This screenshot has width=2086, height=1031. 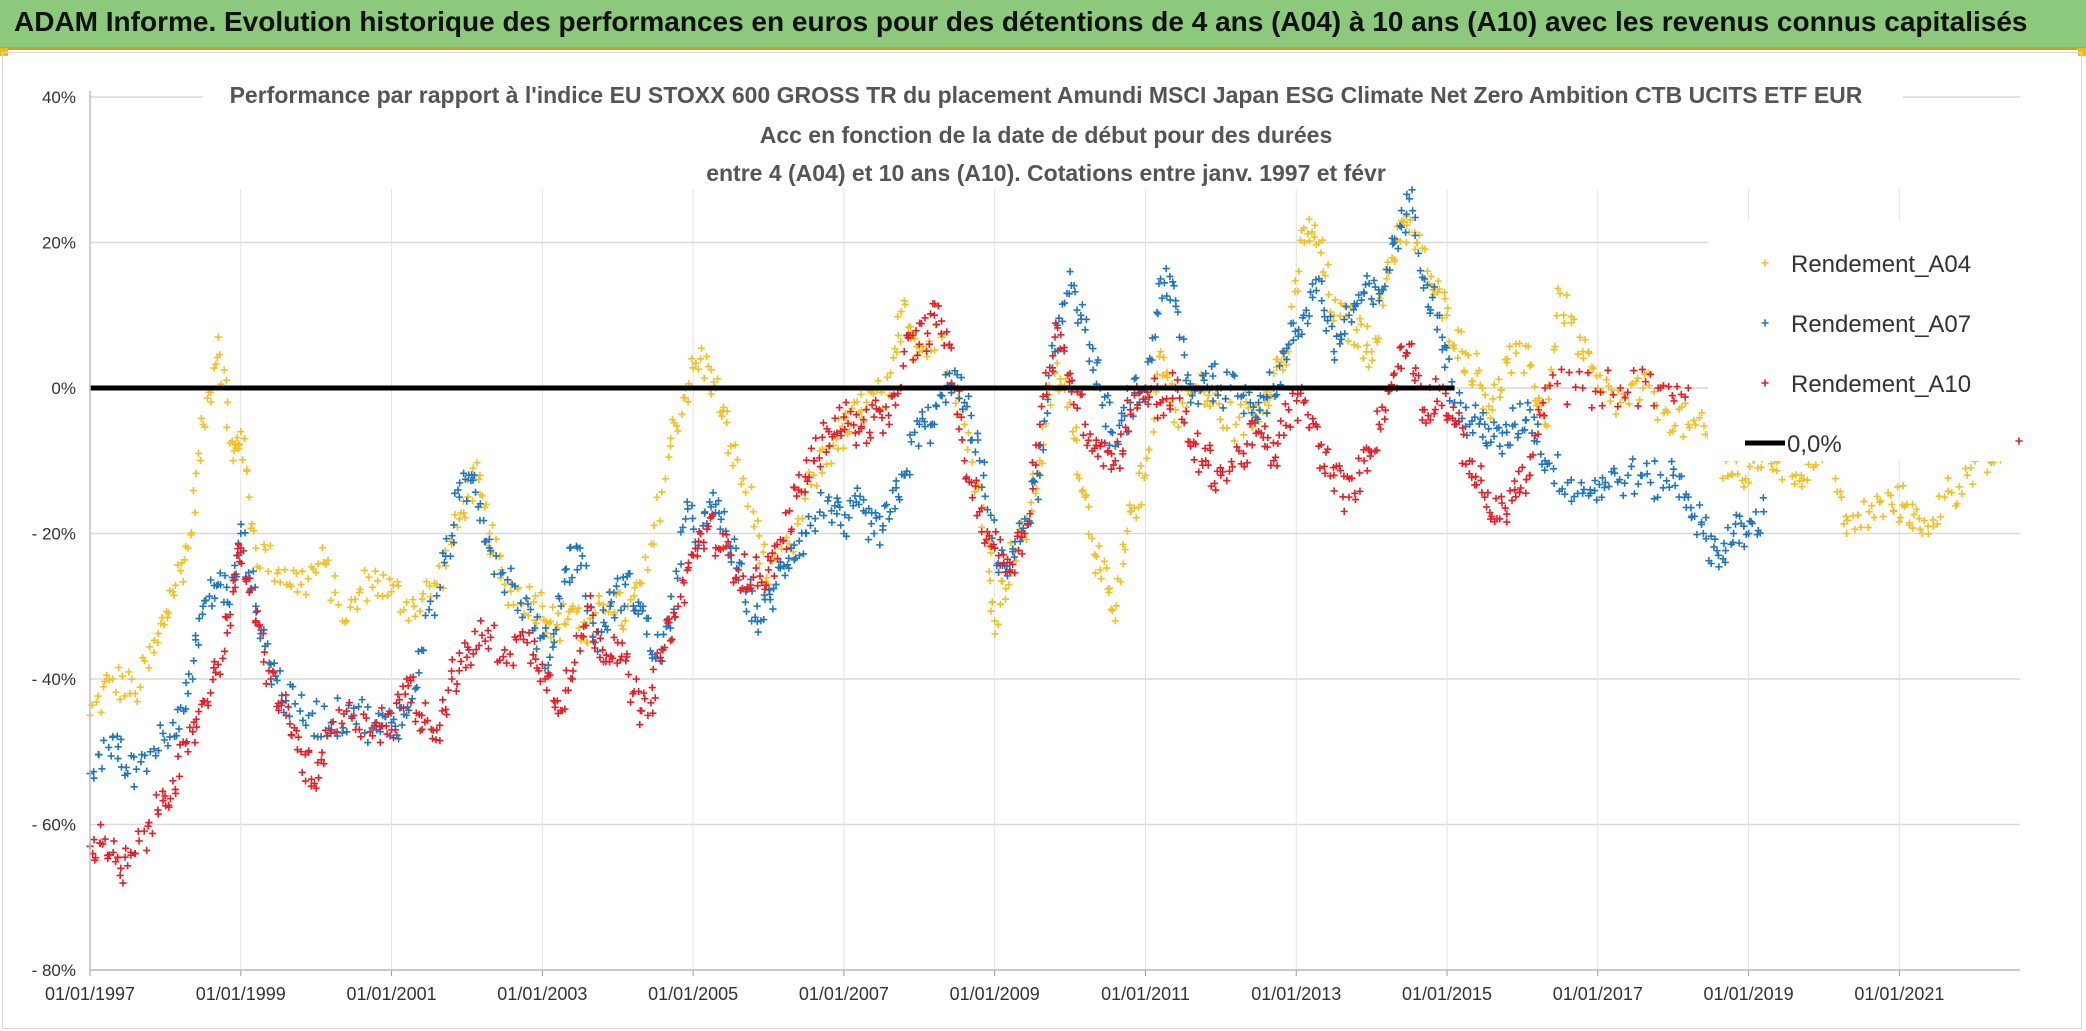 I want to click on x-tick-label: 01/01/2015, so click(x=1447, y=994).